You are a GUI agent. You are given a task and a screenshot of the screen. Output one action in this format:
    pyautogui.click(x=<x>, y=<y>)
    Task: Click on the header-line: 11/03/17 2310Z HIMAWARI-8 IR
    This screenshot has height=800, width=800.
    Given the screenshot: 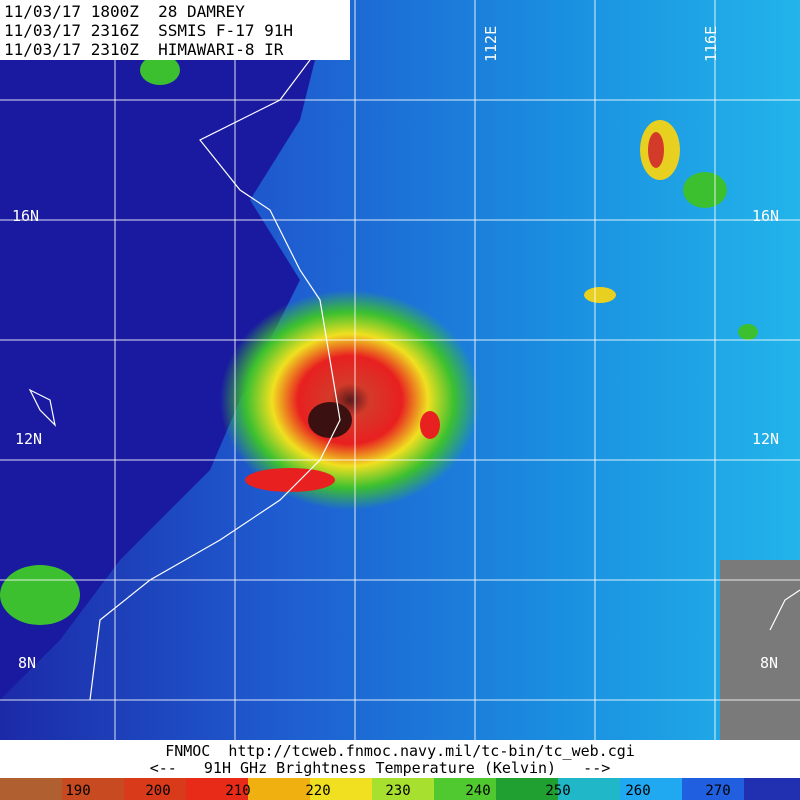 What is the action you would take?
    pyautogui.click(x=144, y=49)
    